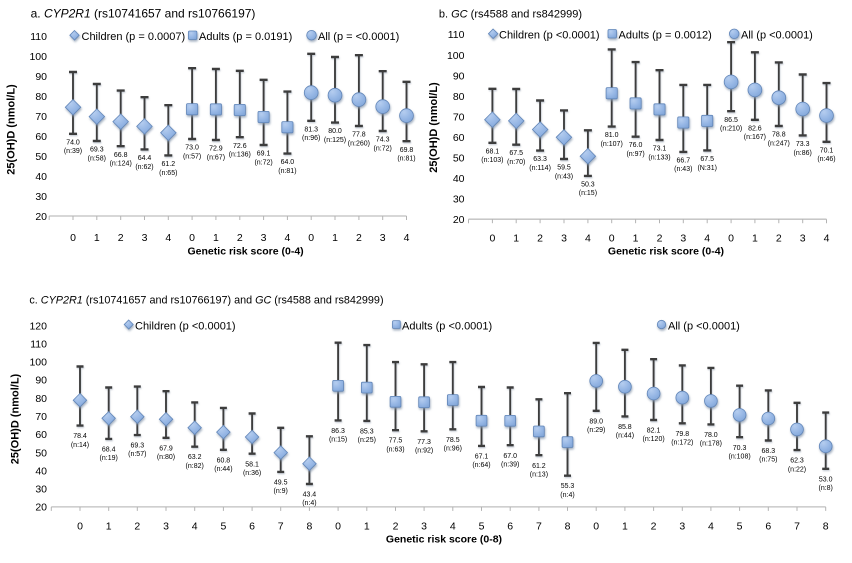 The height and width of the screenshot is (563, 852). I want to click on svg-text: 49.5, so click(281, 482).